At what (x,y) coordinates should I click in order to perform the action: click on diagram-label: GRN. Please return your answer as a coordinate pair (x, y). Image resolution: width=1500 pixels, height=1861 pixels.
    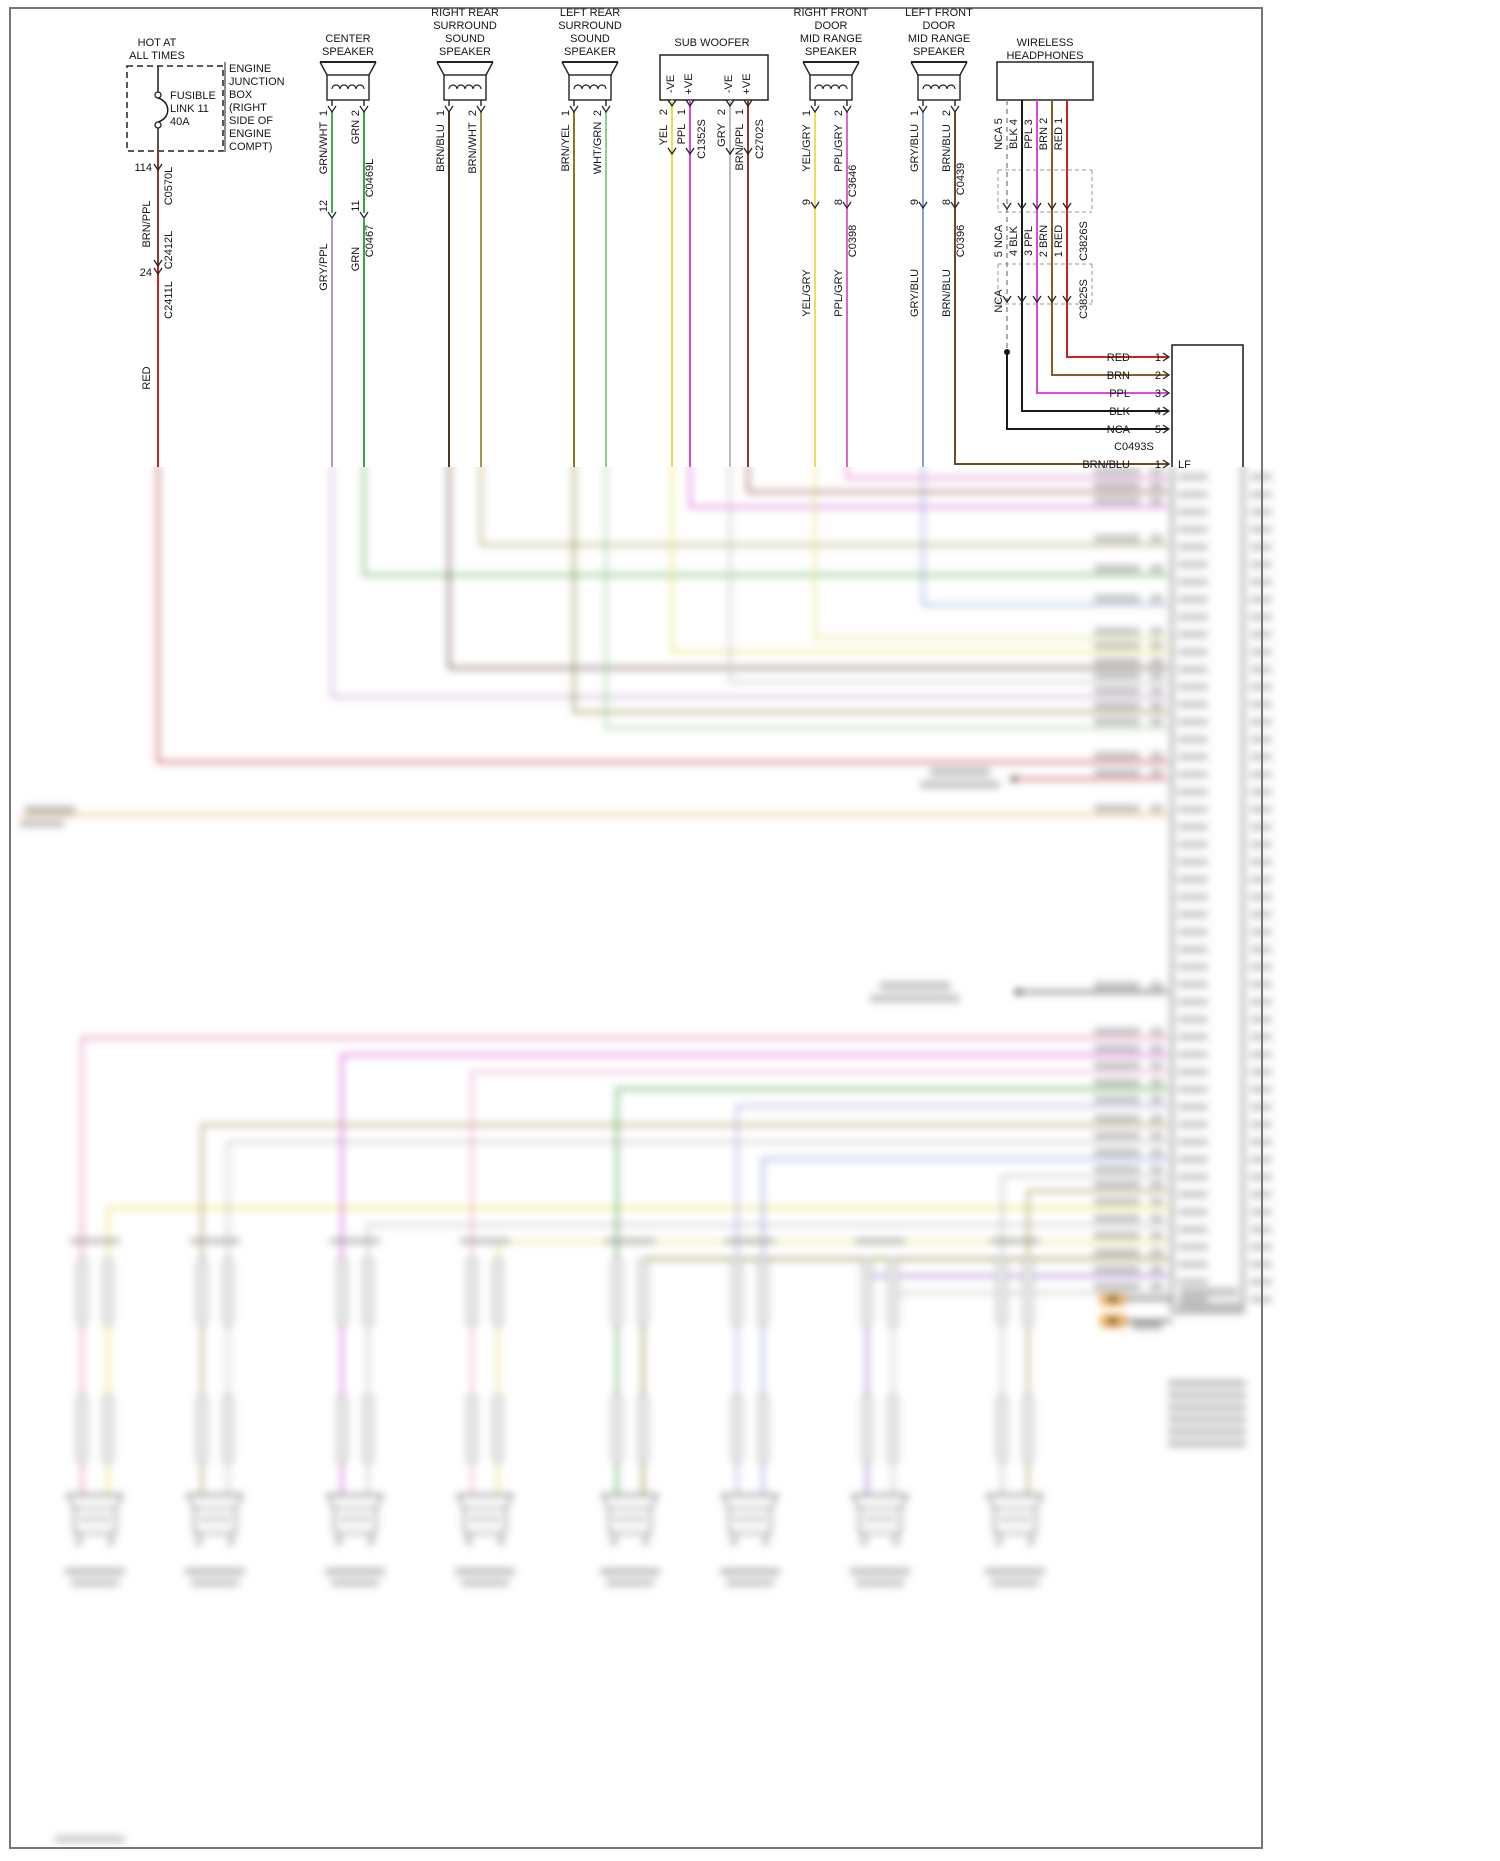
    Looking at the image, I should click on (356, 132).